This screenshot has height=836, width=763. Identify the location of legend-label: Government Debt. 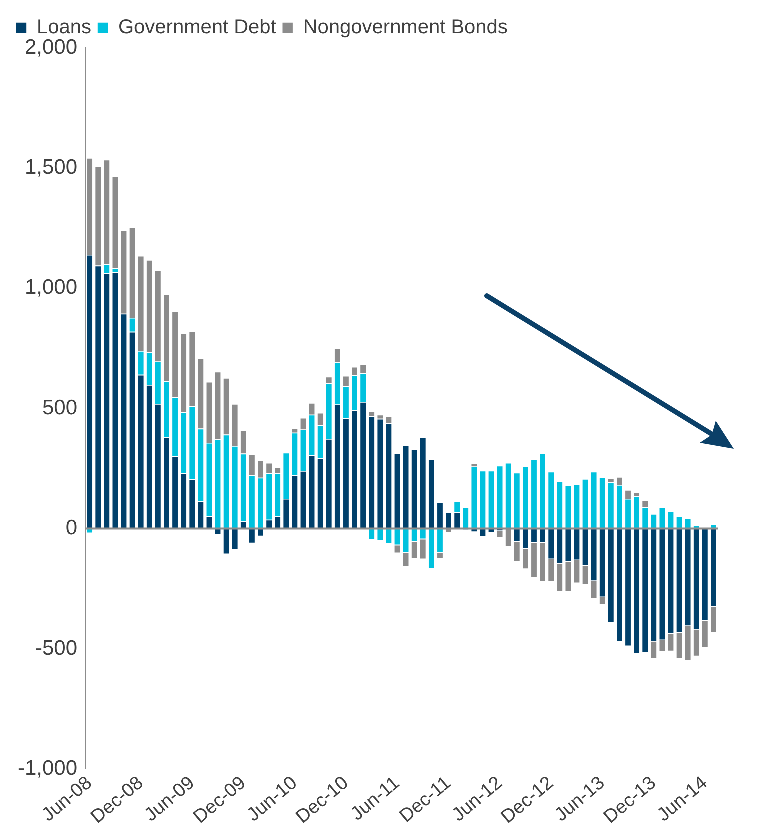
(197, 27).